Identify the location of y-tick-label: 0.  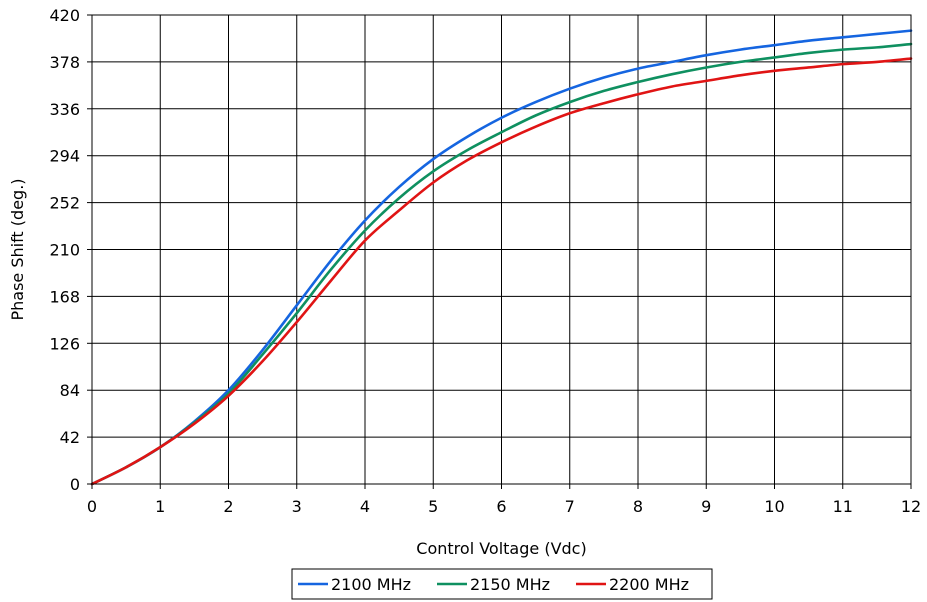
(75, 484).